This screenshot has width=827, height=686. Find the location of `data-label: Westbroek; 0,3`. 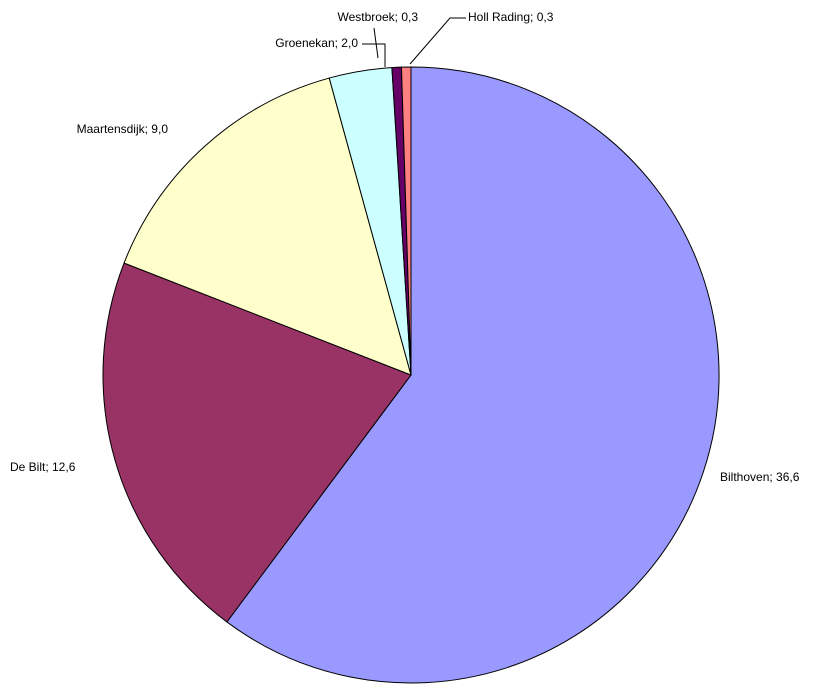

data-label: Westbroek; 0,3 is located at coordinates (378, 17).